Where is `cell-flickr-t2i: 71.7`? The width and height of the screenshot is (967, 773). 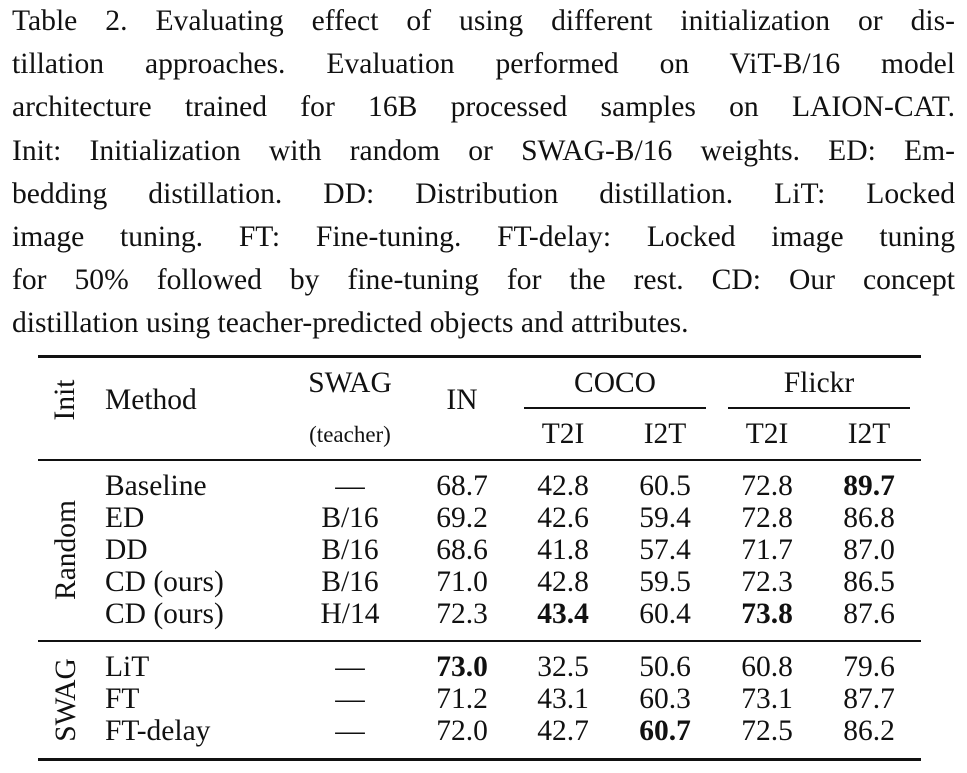
cell-flickr-t2i: 71.7 is located at coordinates (767, 550).